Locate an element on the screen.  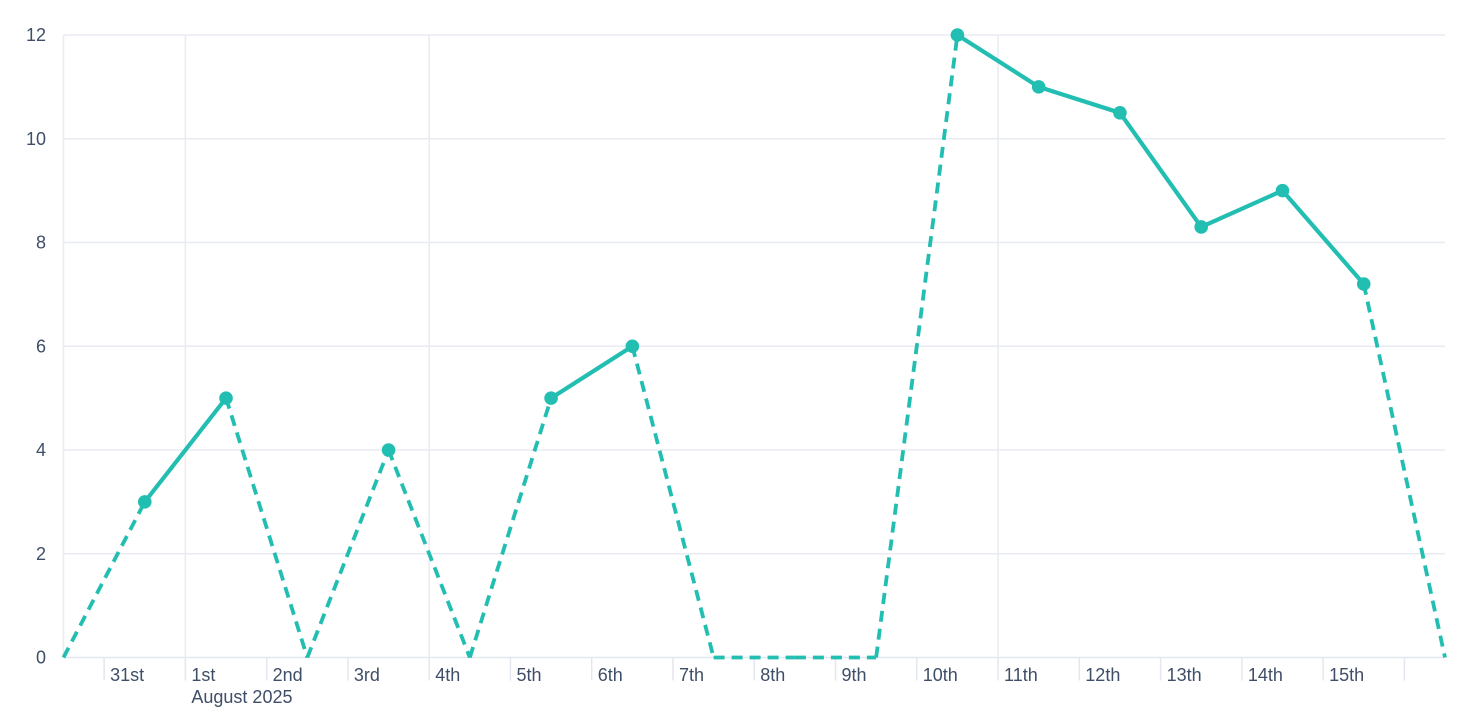
y-axis-tick-label: 10 is located at coordinates (36, 139).